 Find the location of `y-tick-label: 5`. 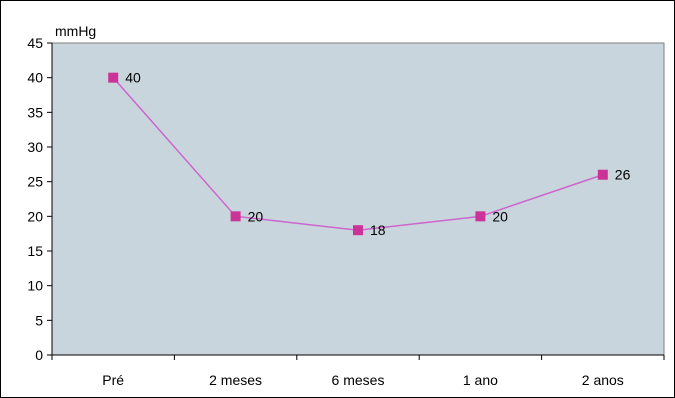

y-tick-label: 5 is located at coordinates (39, 320).